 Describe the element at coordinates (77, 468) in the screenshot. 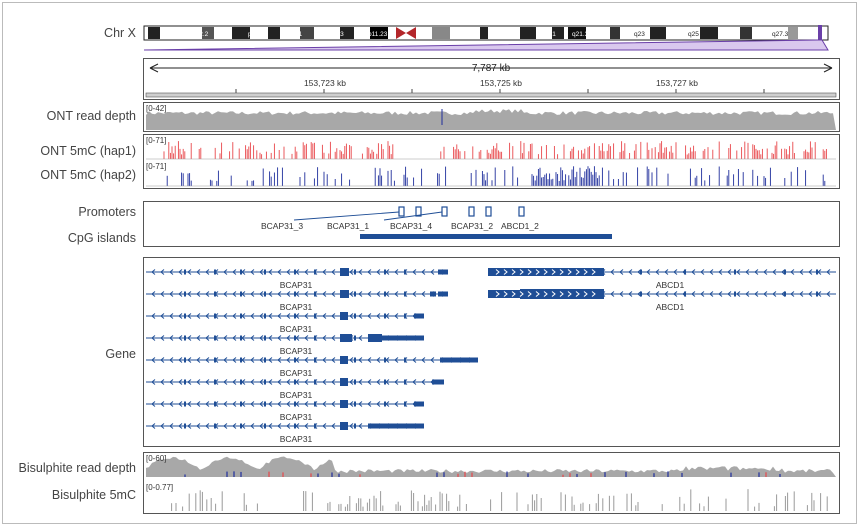

I see `label-bis-depth: Bisulphite read depth` at that location.